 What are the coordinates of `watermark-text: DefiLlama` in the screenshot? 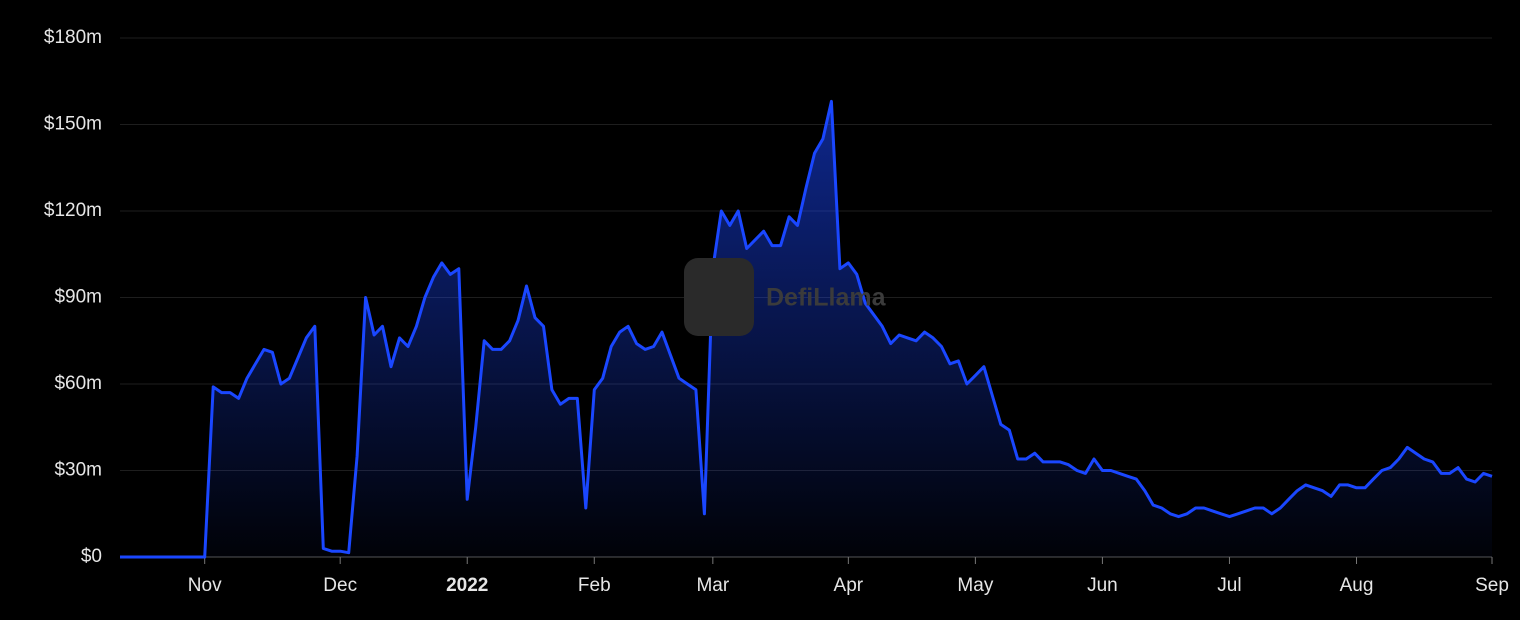 It's located at (826, 298).